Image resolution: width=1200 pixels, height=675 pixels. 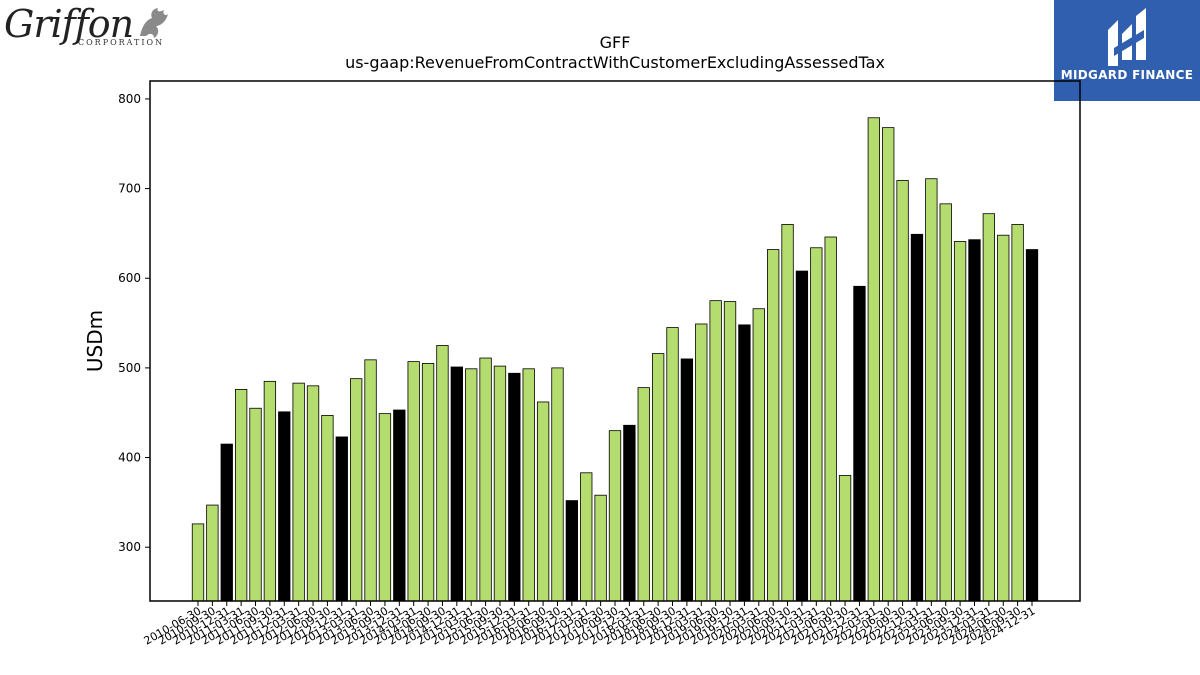 I want to click on griffon-logo-subtitle: CORPORATION, so click(x=121, y=42).